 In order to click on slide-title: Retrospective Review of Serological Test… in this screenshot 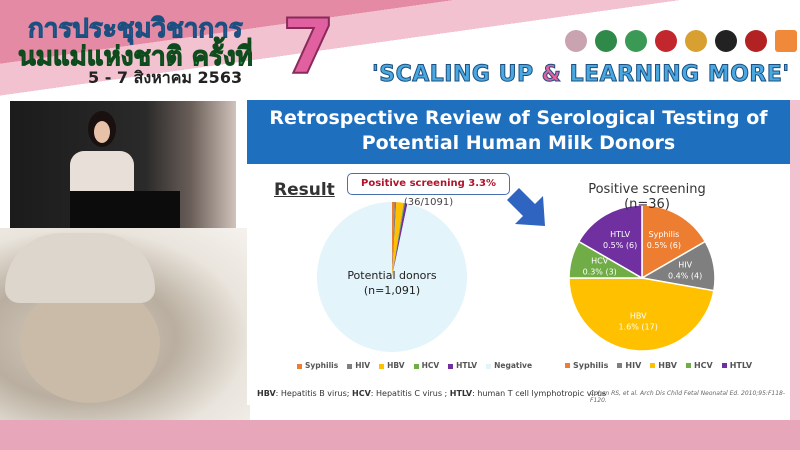, I will do `click(518, 132)`.